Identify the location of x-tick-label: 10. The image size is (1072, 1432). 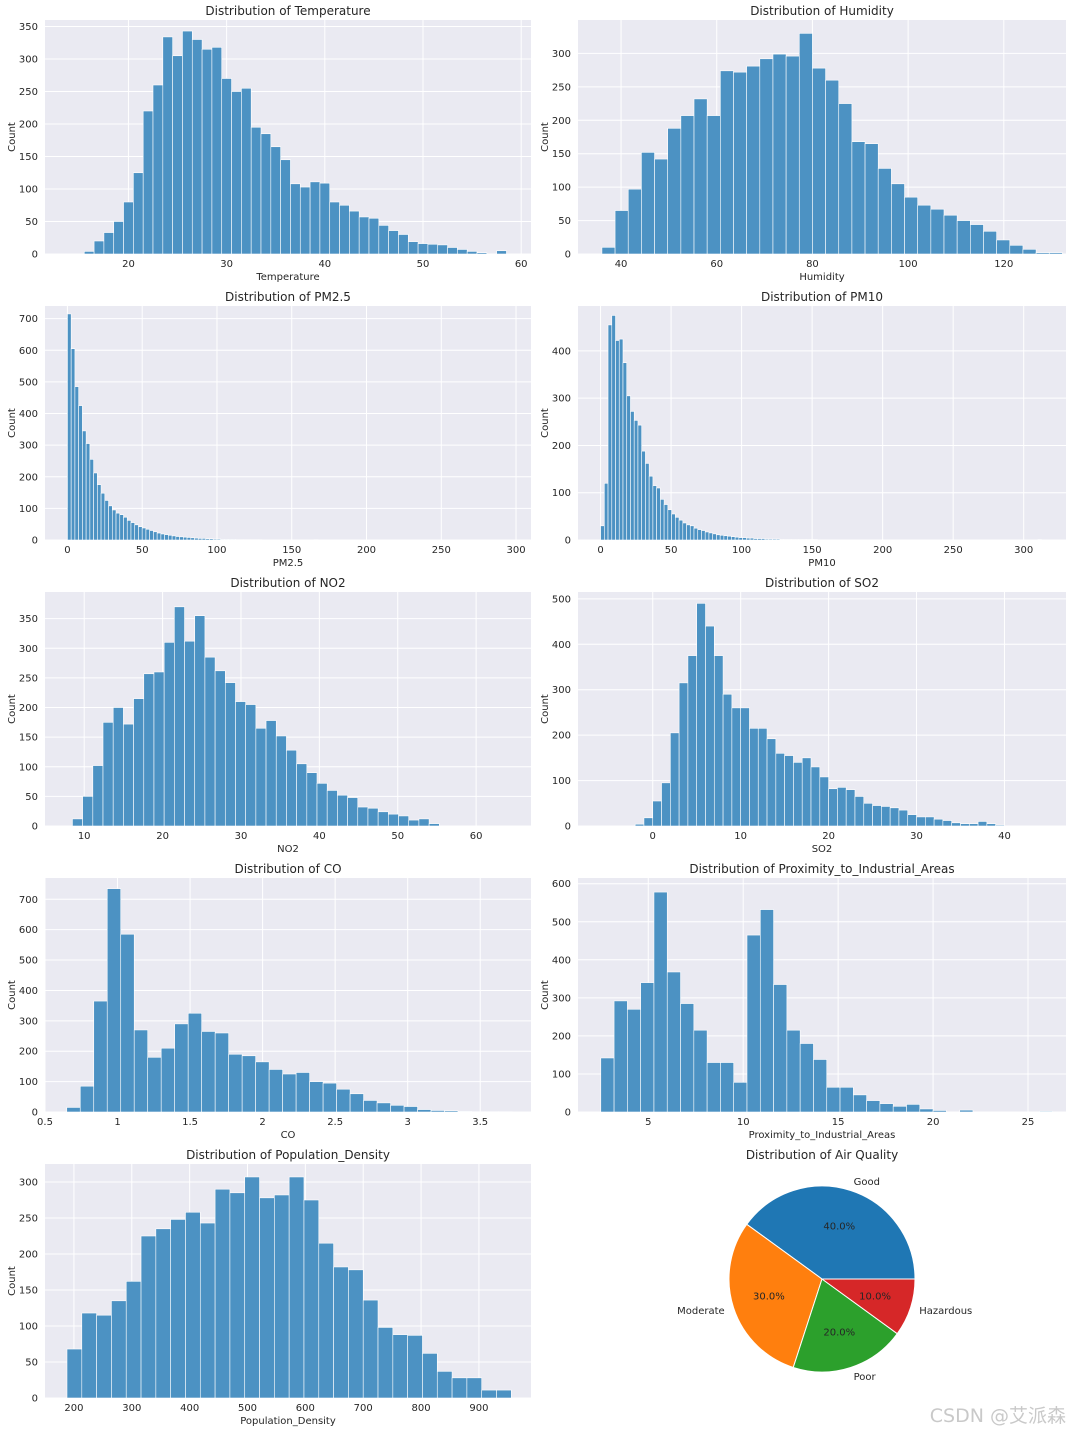
(740, 836).